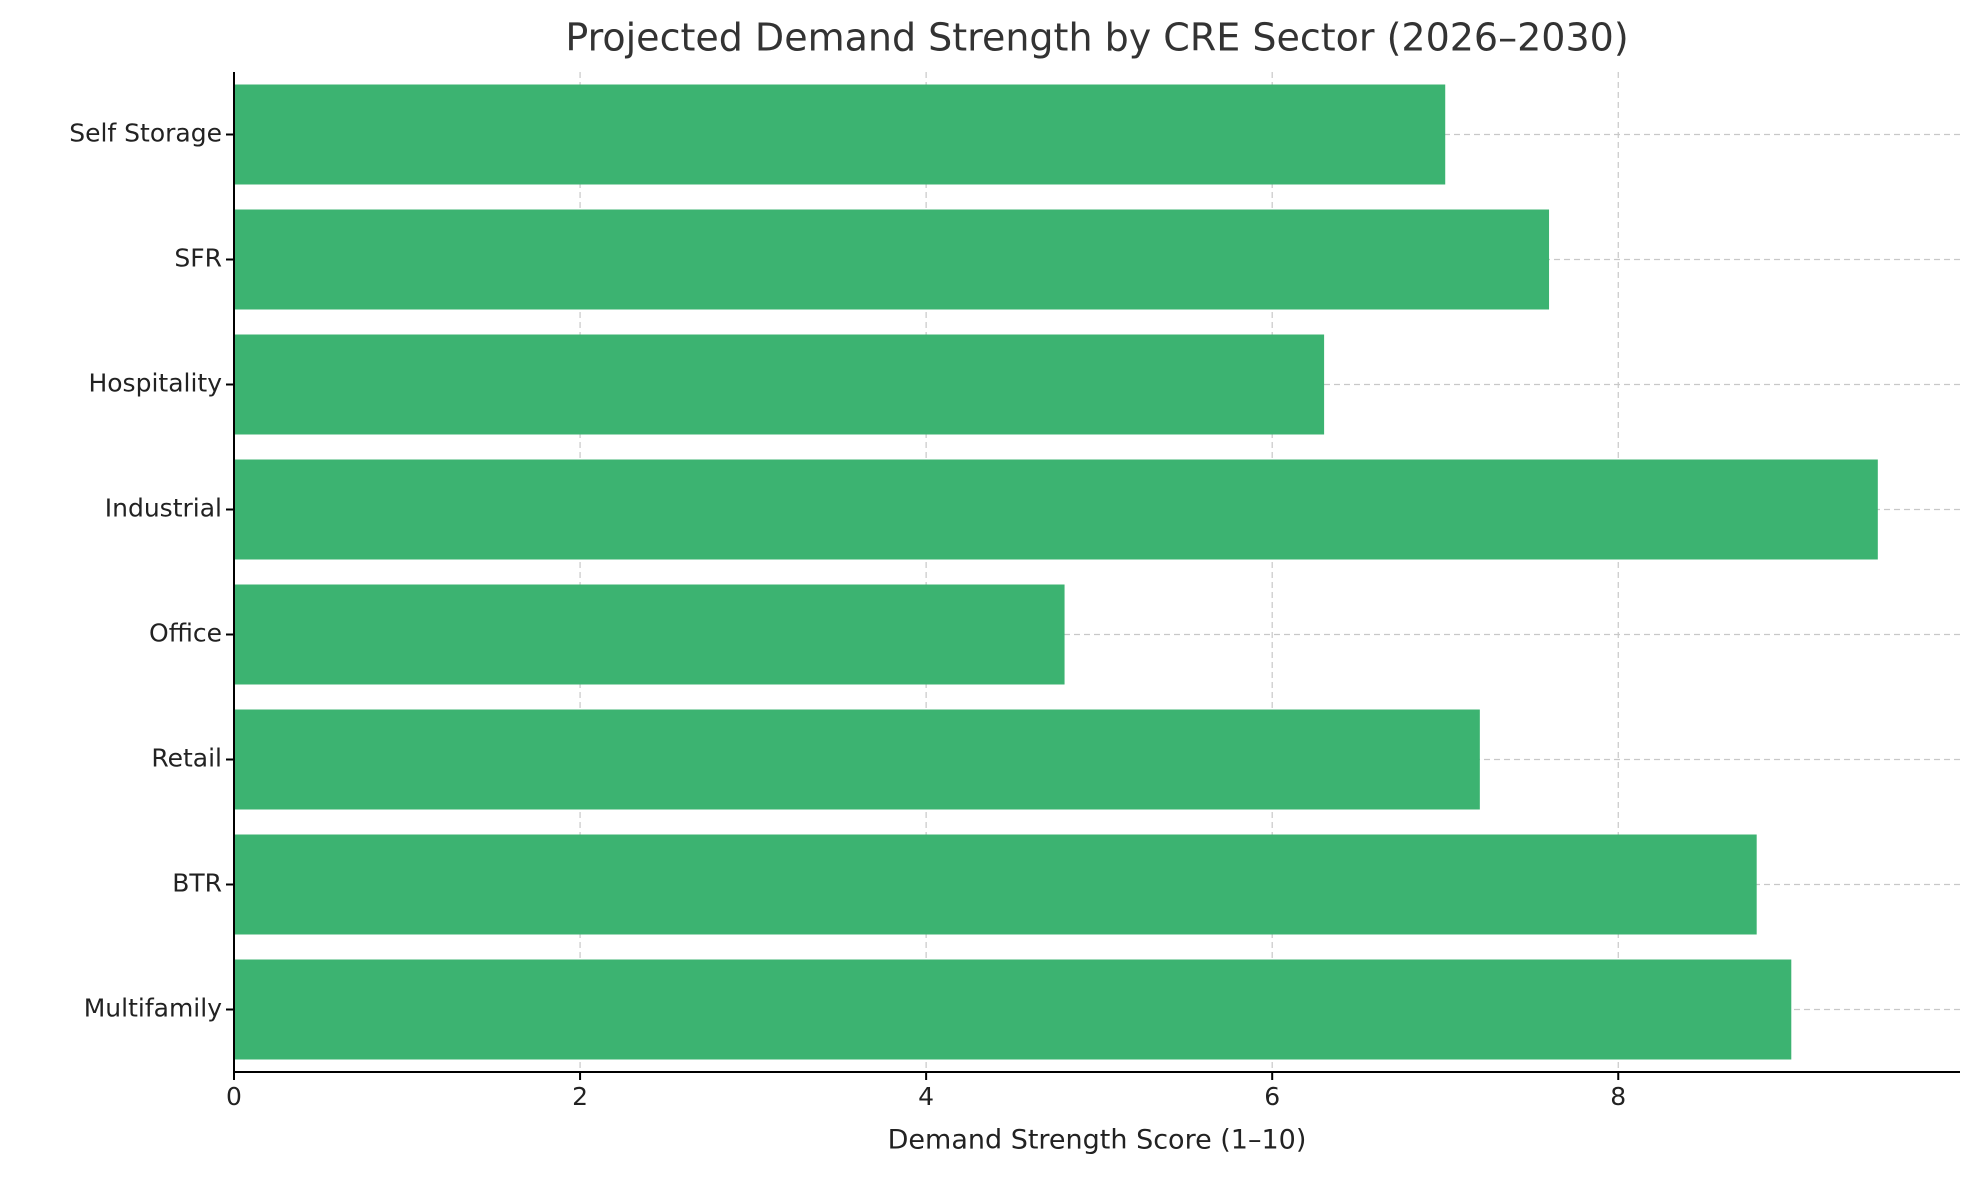 Image resolution: width=1980 pixels, height=1180 pixels. I want to click on y-tick-label: BTR, so click(197, 883).